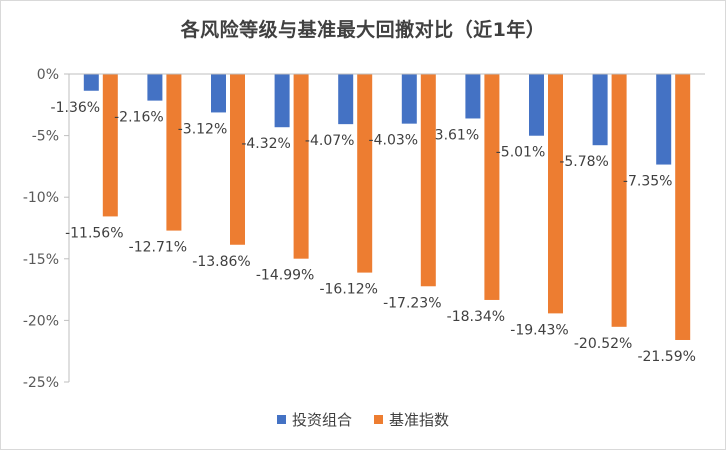 The image size is (726, 450). Describe the element at coordinates (584, 162) in the screenshot. I see `data-label-portfolio: -5.78%` at that location.